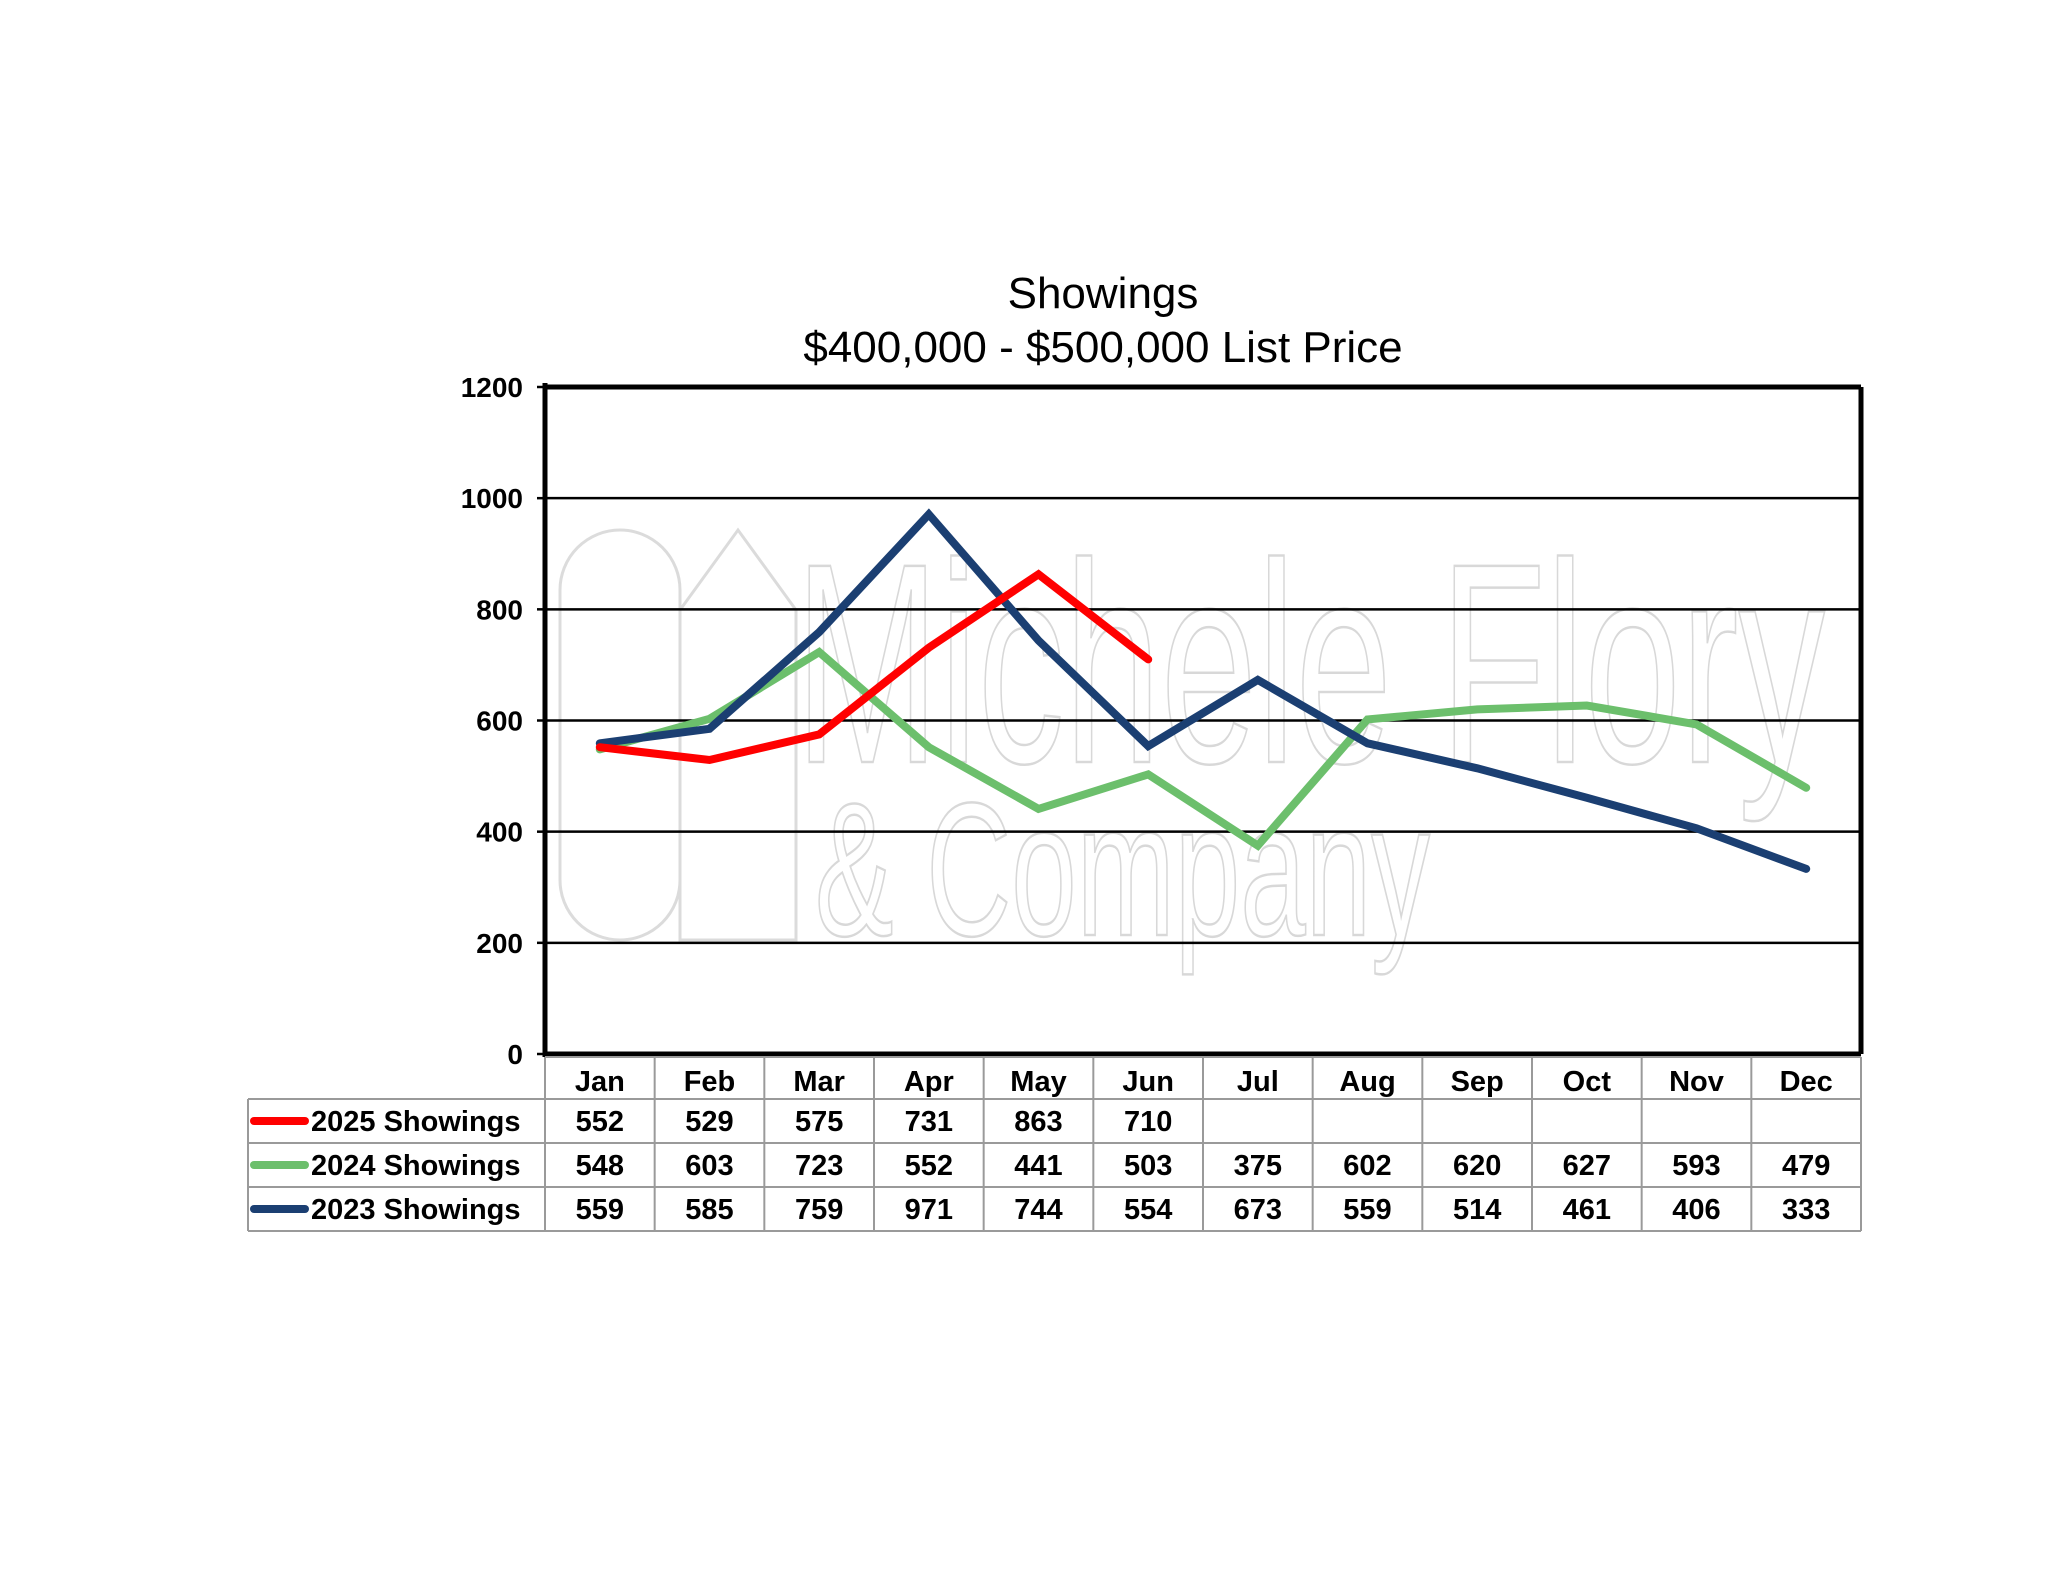  I want to click on table-value: 710, so click(1148, 1122).